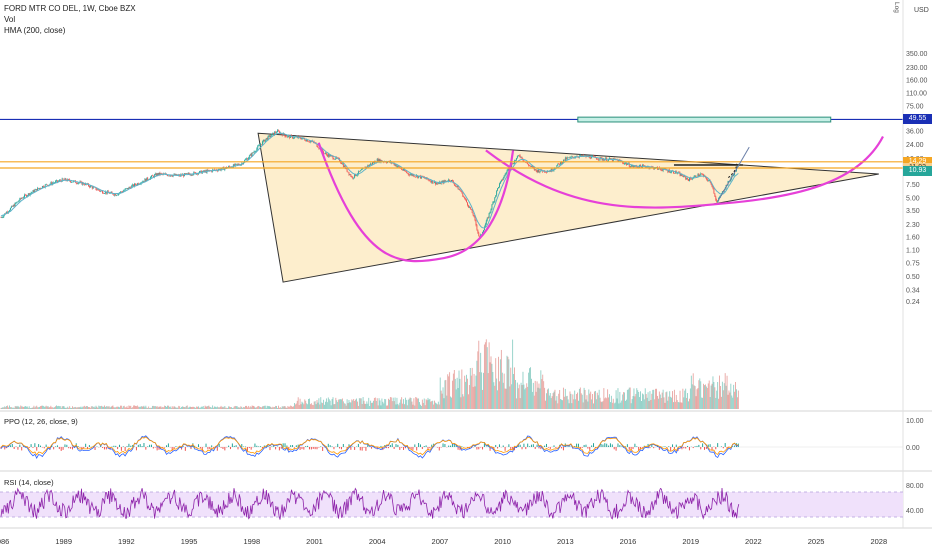 The image size is (932, 550). I want to click on x-tick-label: 2001, so click(314, 541).